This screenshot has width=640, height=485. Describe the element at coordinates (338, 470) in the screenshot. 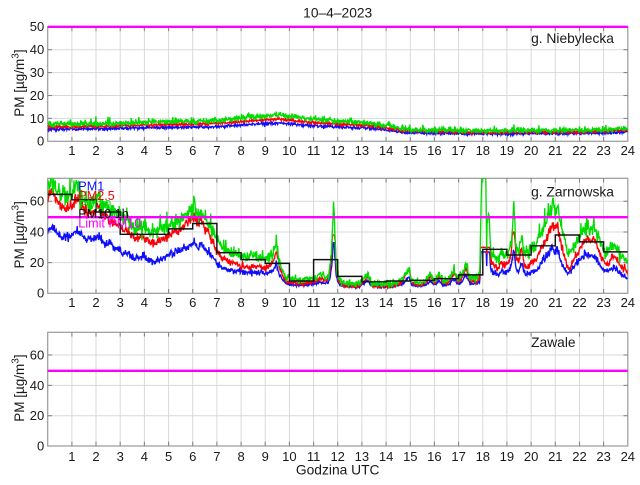

I see `svg-text: Godzina UTC` at that location.